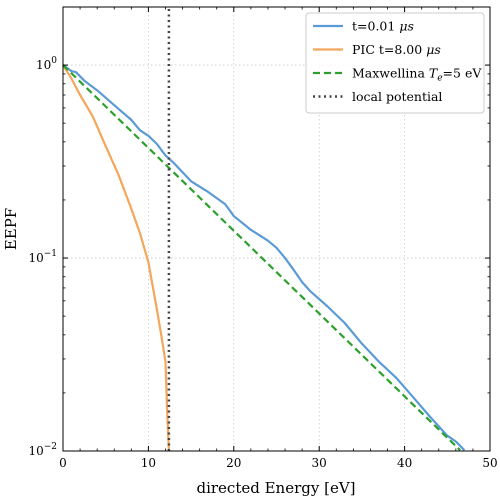 Image resolution: width=500 pixels, height=500 pixels. I want to click on legend-label-2: Maxwellina Te=5 eV, so click(417, 75).